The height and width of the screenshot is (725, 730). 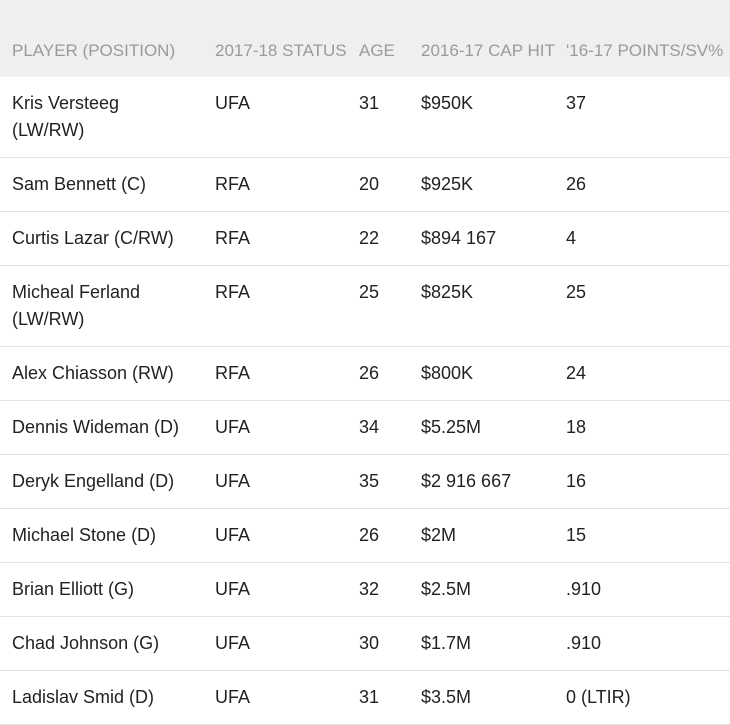 What do you see at coordinates (369, 238) in the screenshot?
I see `age-cell: 22` at bounding box center [369, 238].